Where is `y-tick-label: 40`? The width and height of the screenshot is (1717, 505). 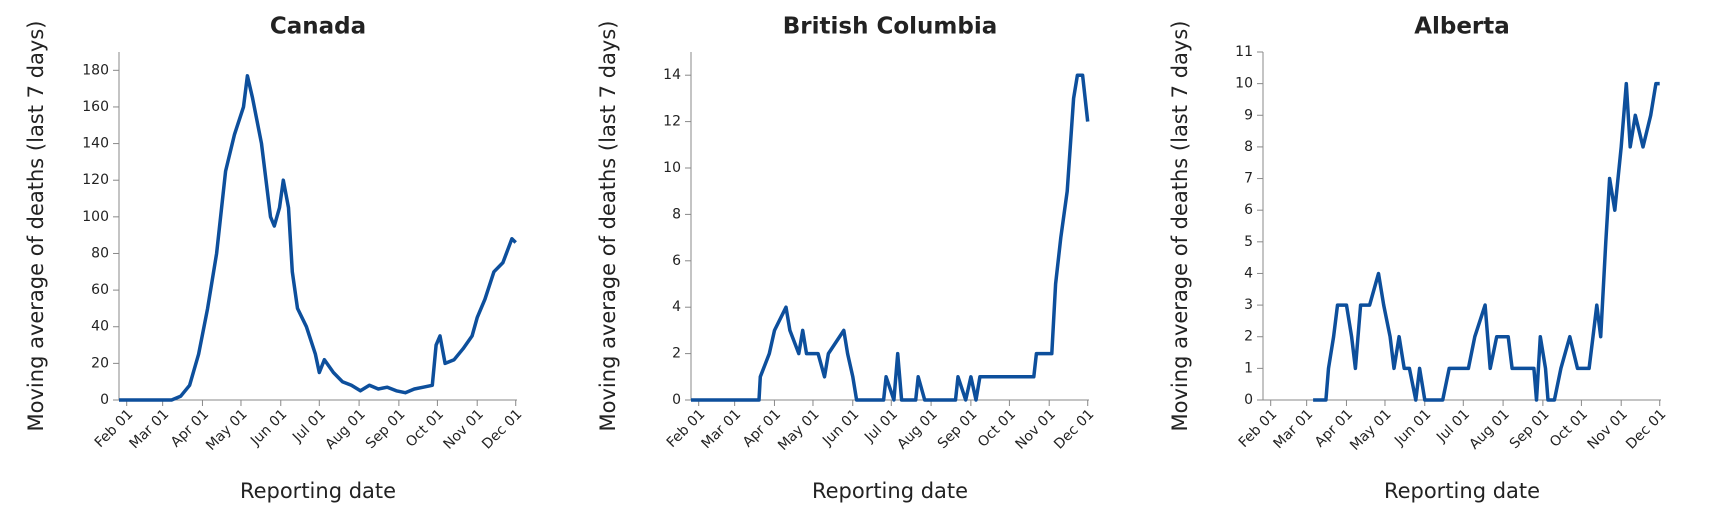 y-tick-label: 40 is located at coordinates (100, 327).